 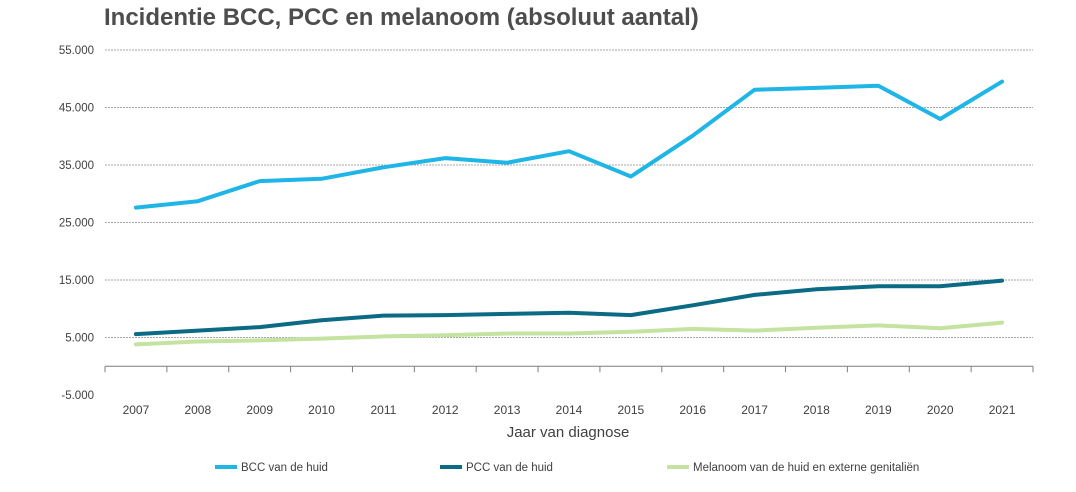 I want to click on x-tick-label: 2011, so click(x=383, y=410).